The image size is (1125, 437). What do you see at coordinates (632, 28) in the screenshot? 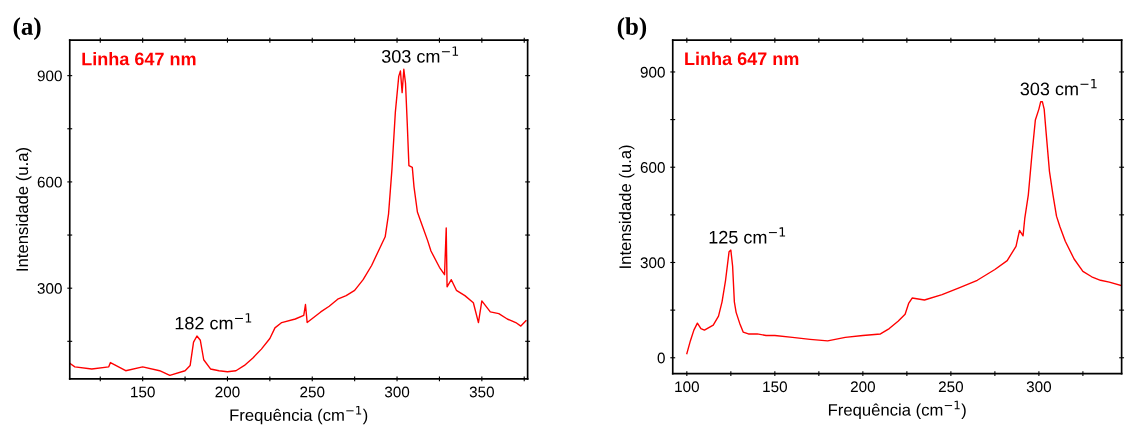
I see `chart-title: (b)` at bounding box center [632, 28].